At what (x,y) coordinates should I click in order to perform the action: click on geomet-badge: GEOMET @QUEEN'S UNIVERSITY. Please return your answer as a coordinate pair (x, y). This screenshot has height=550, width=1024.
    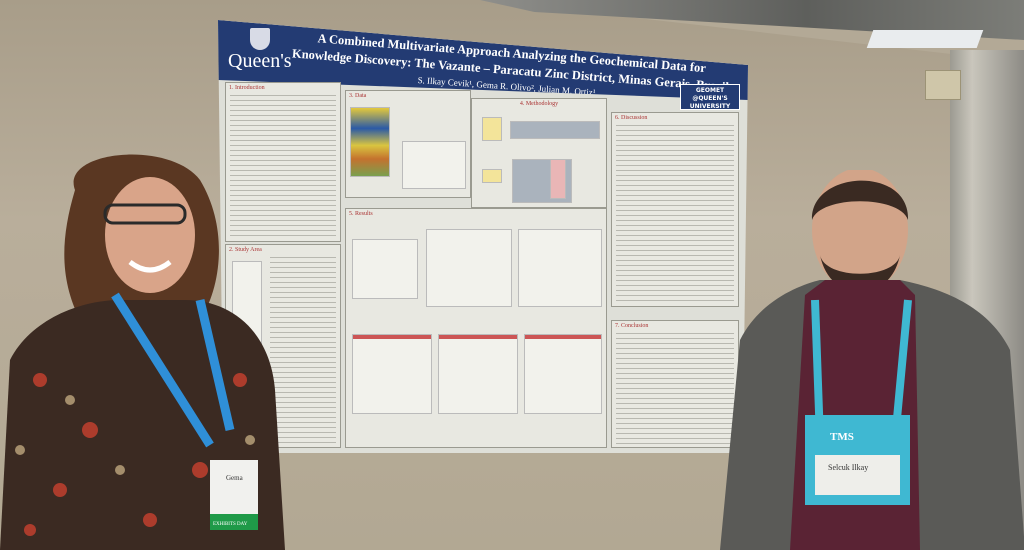
    Looking at the image, I should click on (710, 97).